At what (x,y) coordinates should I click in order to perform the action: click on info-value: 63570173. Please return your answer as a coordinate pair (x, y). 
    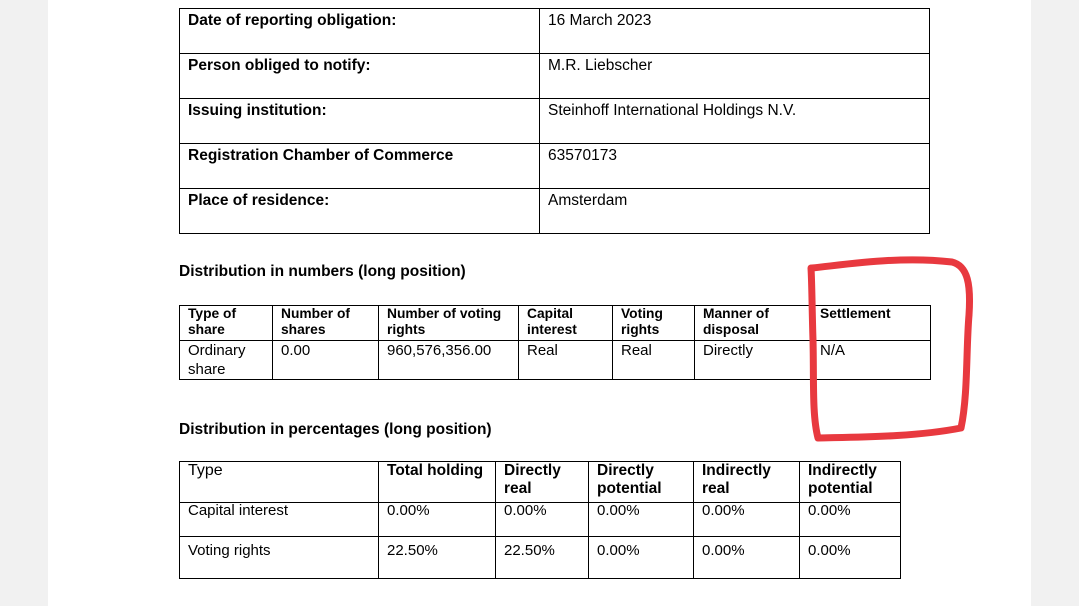
    Looking at the image, I should click on (734, 166).